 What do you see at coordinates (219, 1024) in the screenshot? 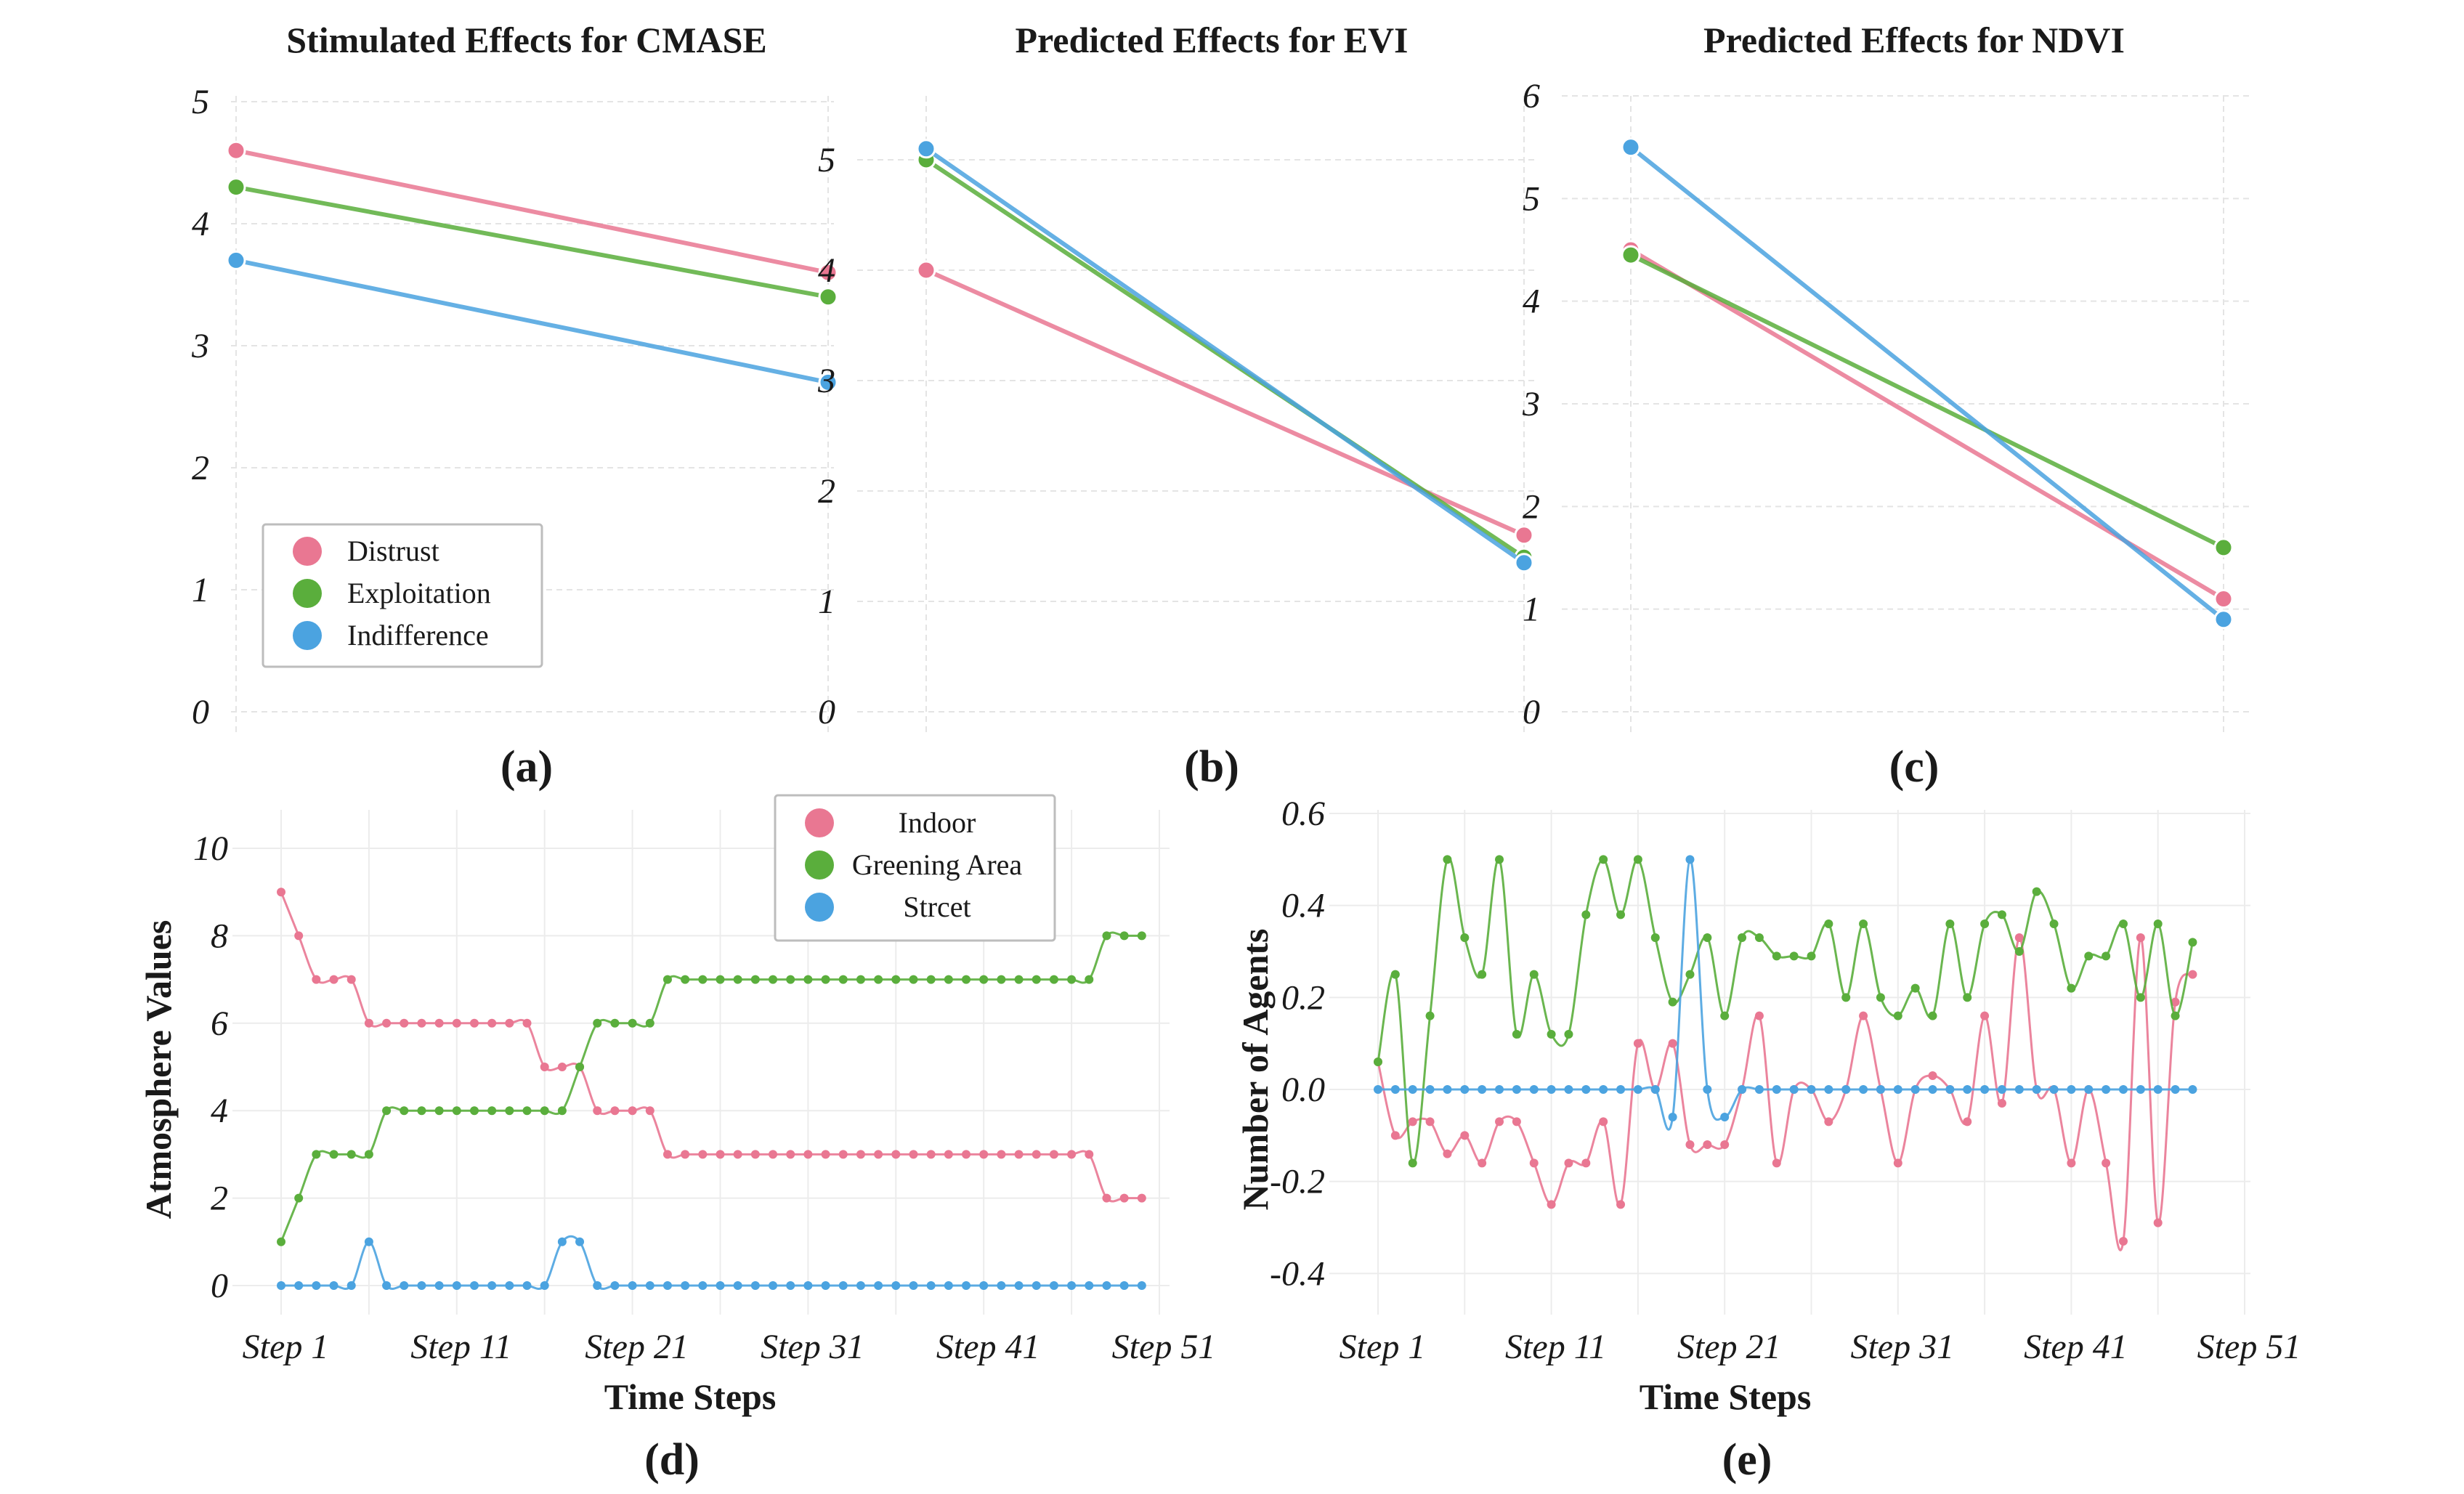
I see `ytick-label: 6` at bounding box center [219, 1024].